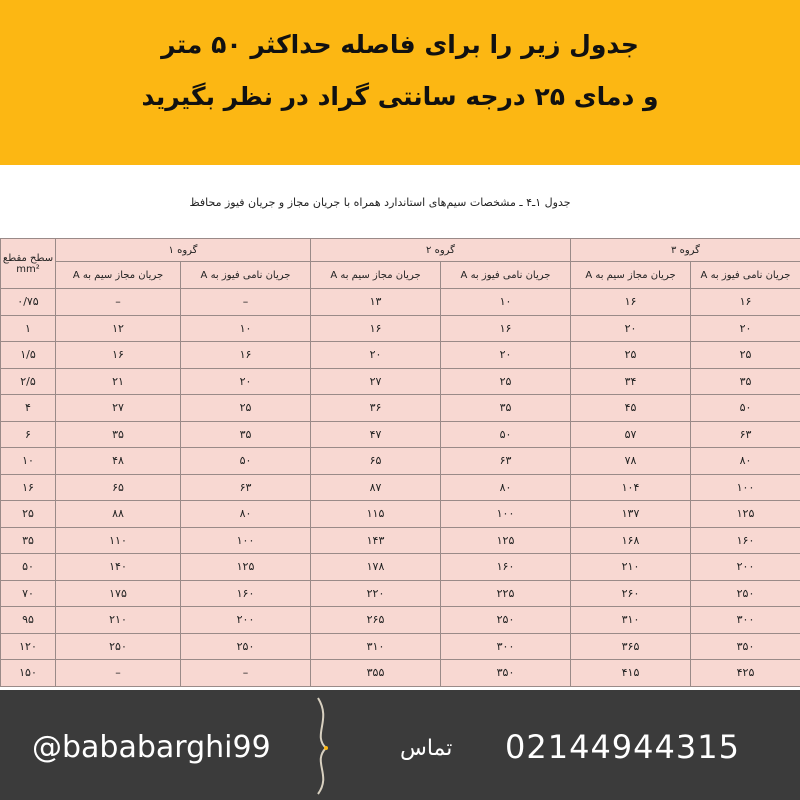  What do you see at coordinates (745, 620) in the screenshot?
I see `value-cell: ۳۰۰` at bounding box center [745, 620].